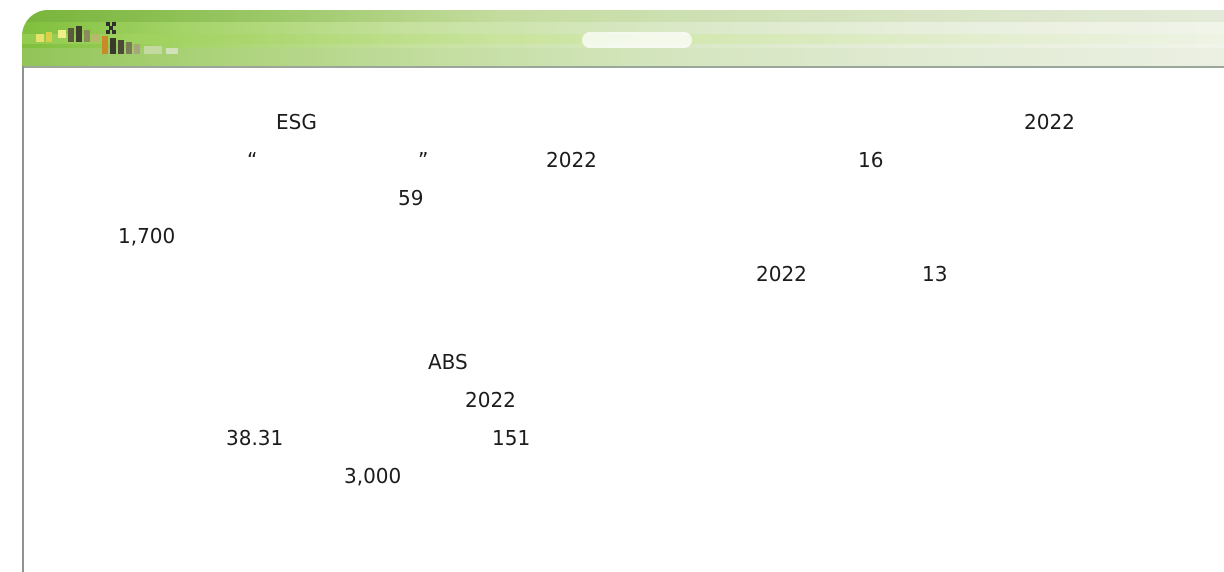  Describe the element at coordinates (1049, 122) in the screenshot. I see `text-year-1: 2022` at that location.